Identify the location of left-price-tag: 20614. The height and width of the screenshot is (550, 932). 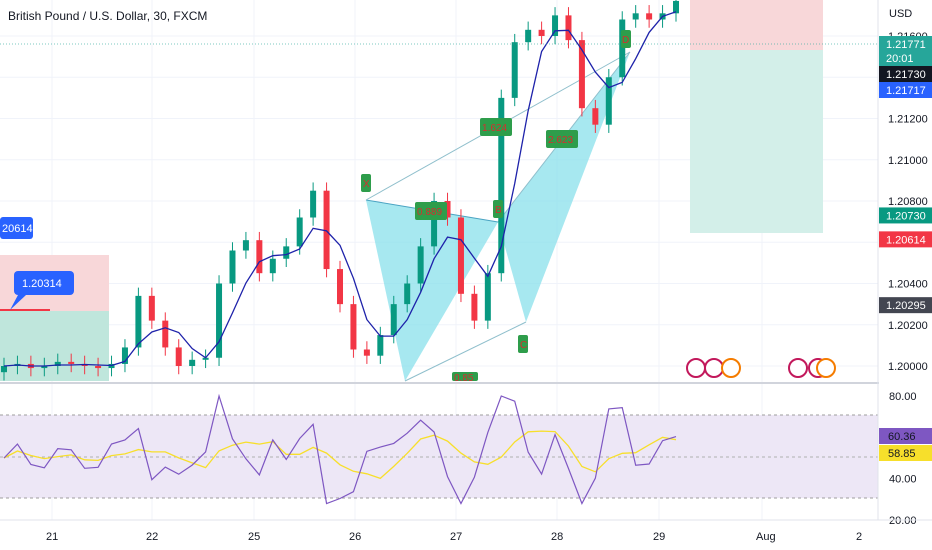
(16, 228).